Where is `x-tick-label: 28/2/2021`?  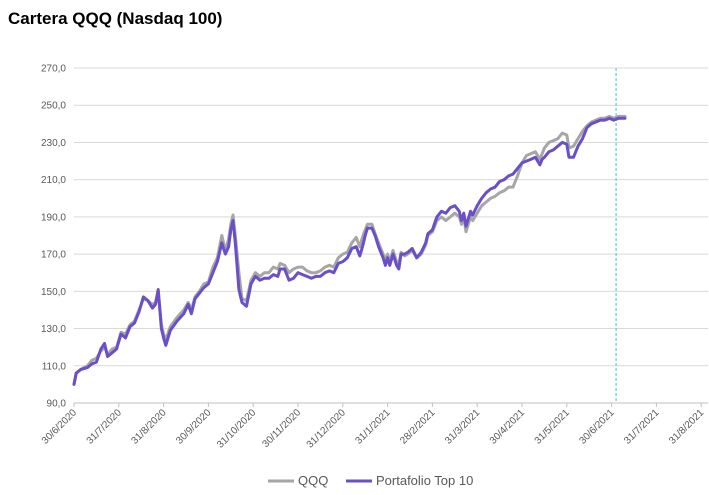 x-tick-label: 28/2/2021 is located at coordinates (418, 427).